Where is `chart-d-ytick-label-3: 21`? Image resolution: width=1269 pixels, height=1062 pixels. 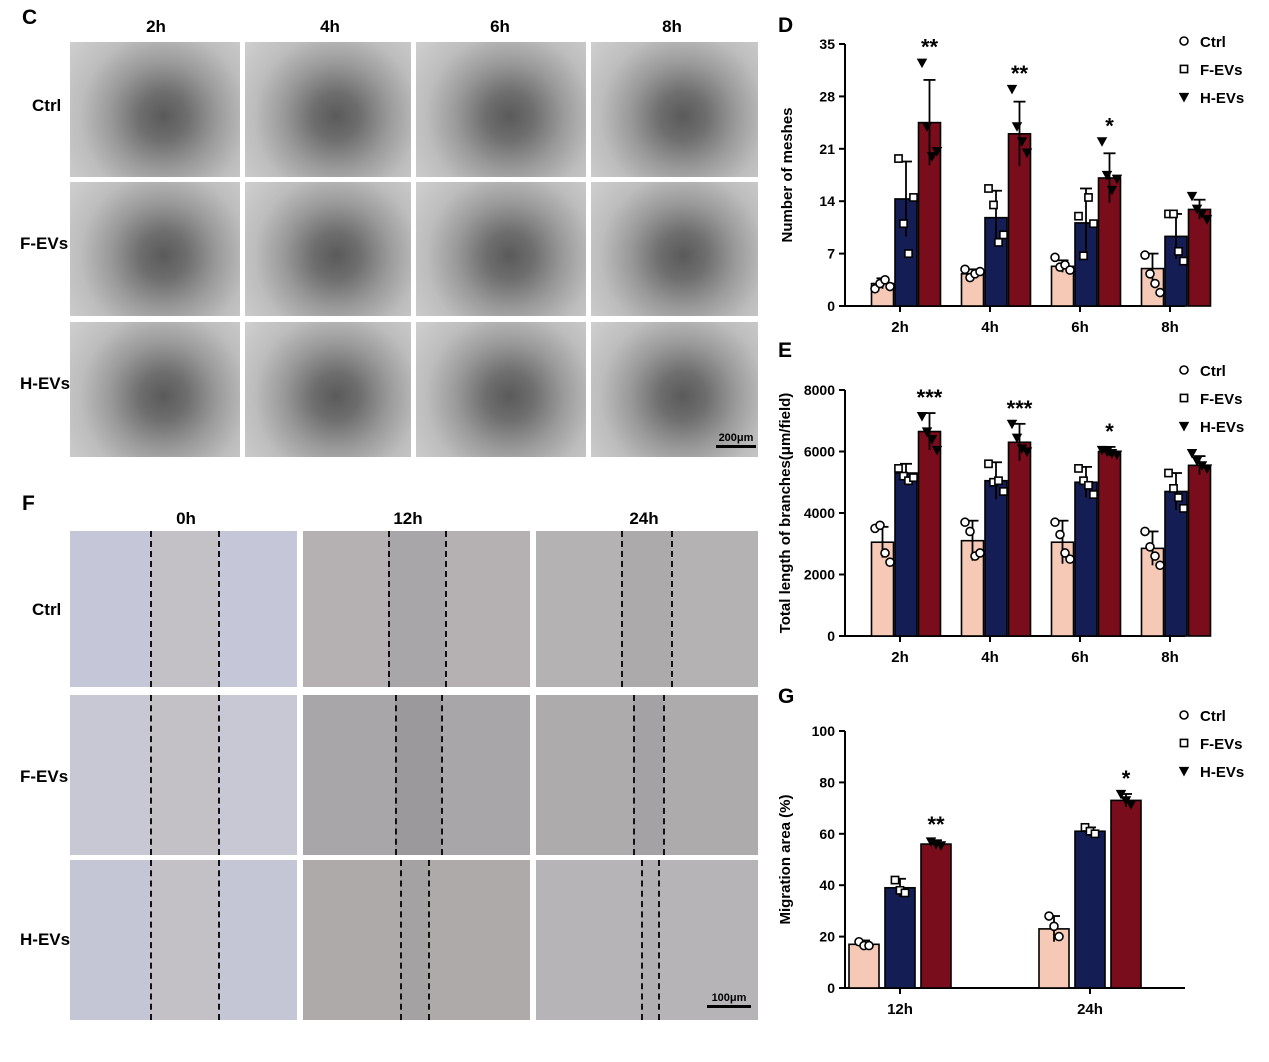
chart-d-ytick-label-3: 21 is located at coordinates (827, 149).